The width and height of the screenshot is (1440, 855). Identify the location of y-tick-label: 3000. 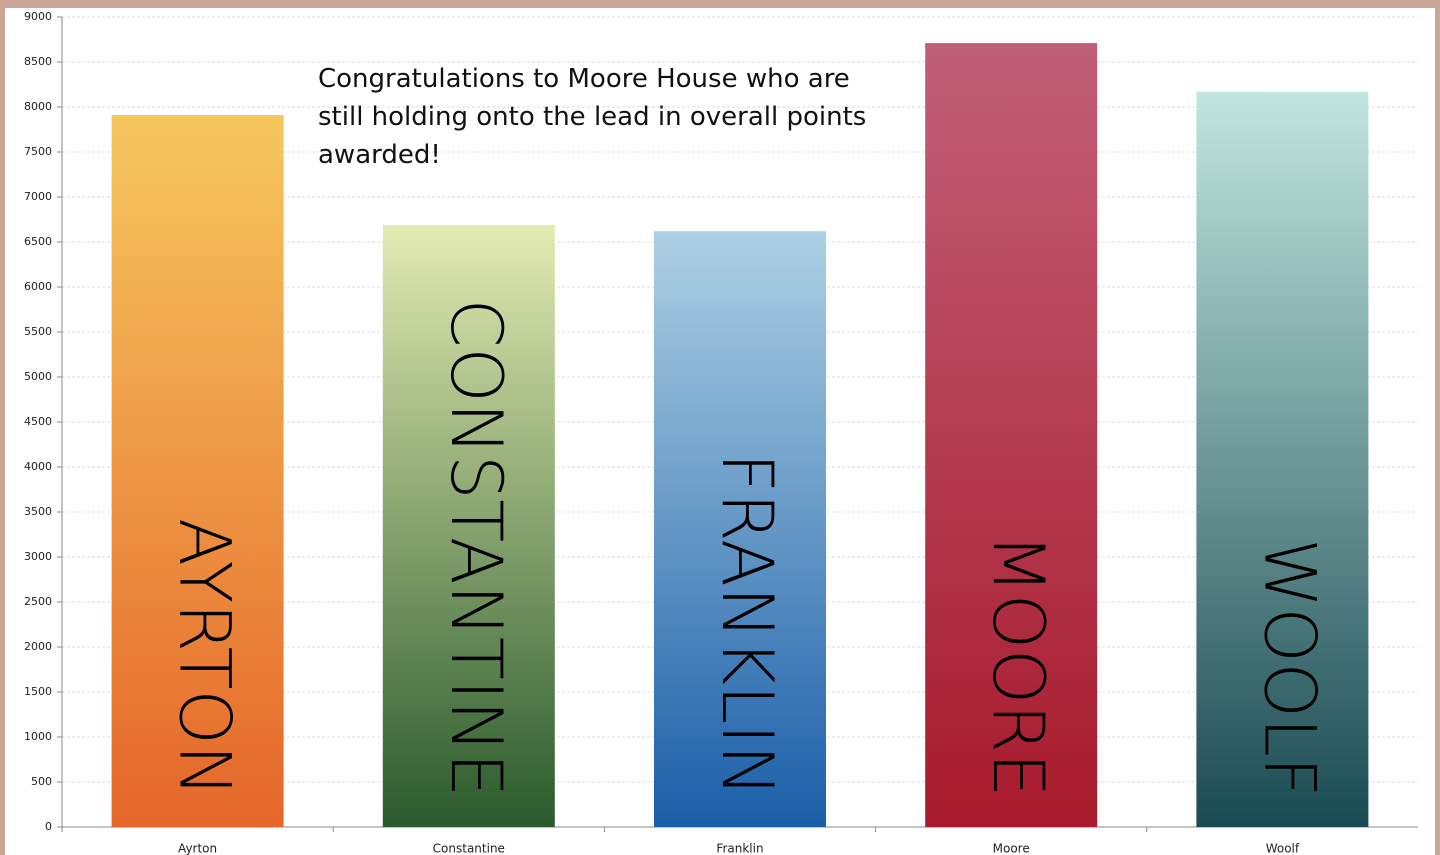
(38, 556).